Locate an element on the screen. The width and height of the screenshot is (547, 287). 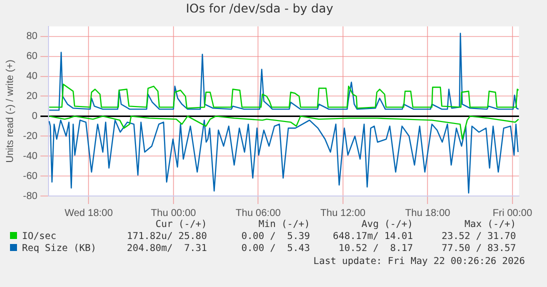
text: 77.50 / 83.57 is located at coordinates (478, 248).